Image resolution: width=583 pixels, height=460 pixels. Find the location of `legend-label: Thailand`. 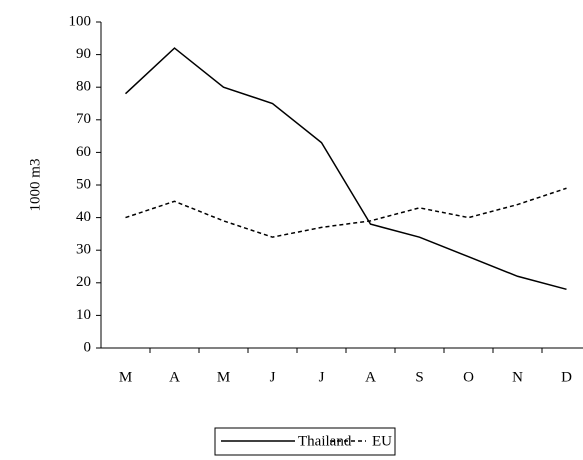

legend-label: Thailand is located at coordinates (325, 441).